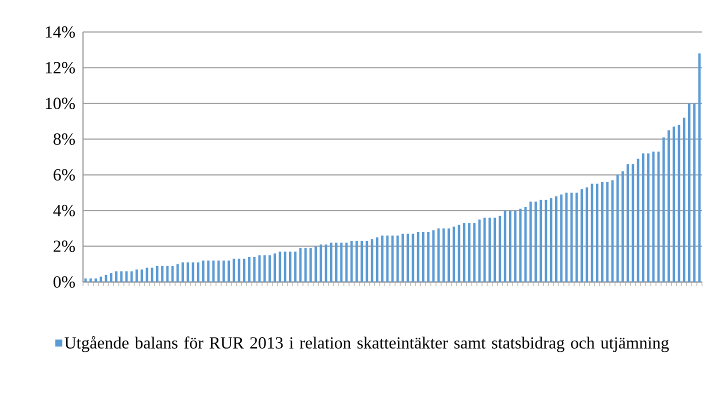 This screenshot has height=403, width=716. What do you see at coordinates (64, 246) in the screenshot?
I see `y-tick-label: 2%` at bounding box center [64, 246].